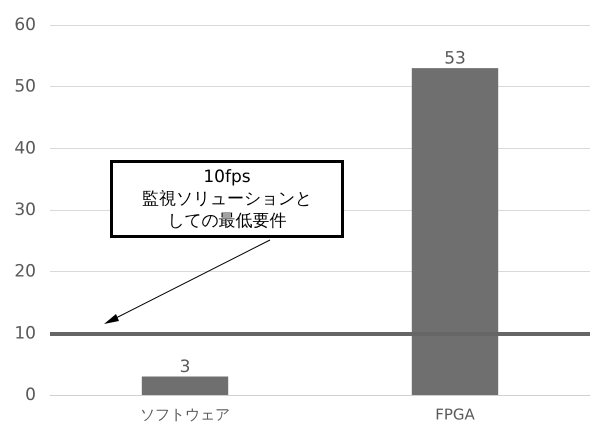 The image size is (604, 434). I want to click on data-label: 3, so click(185, 367).